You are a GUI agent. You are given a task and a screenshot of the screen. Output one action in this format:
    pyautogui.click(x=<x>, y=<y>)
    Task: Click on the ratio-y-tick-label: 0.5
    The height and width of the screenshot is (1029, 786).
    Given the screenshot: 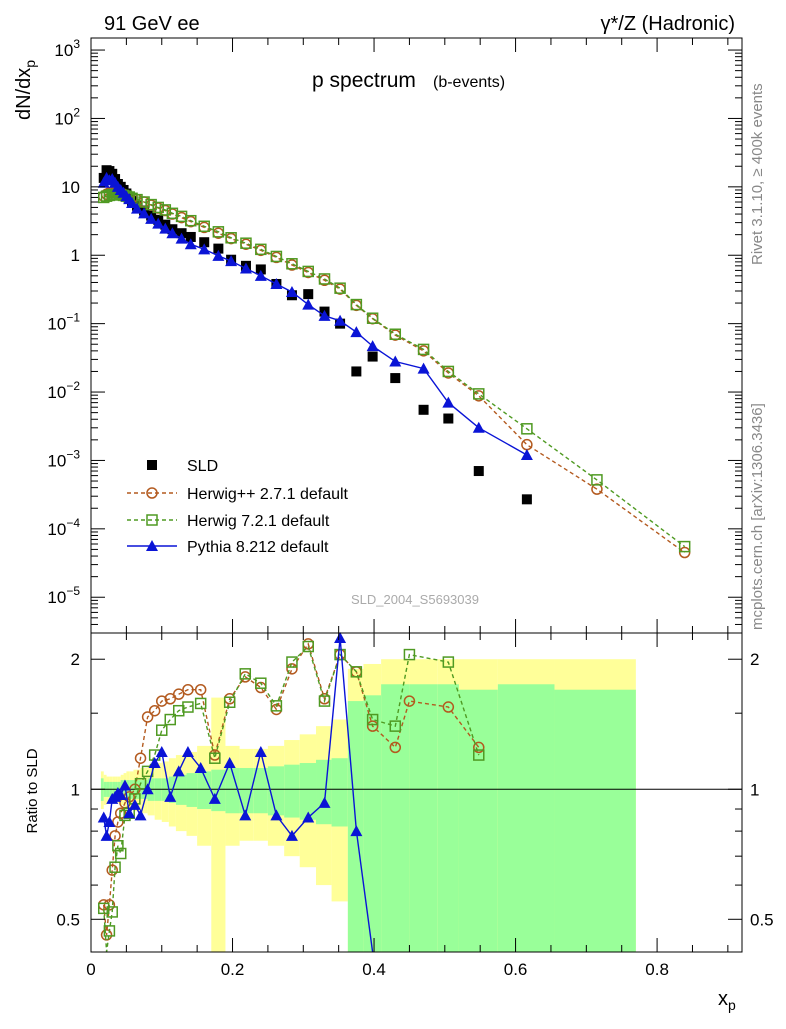 What is the action you would take?
    pyautogui.click(x=68, y=919)
    